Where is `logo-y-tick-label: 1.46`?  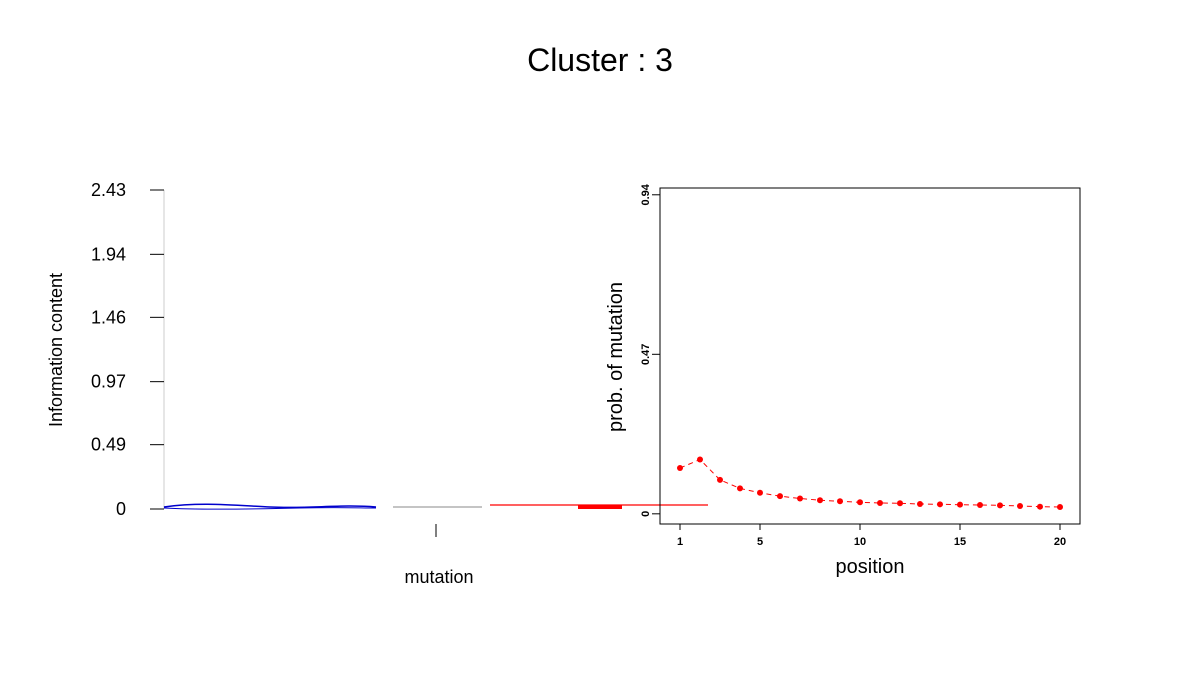 logo-y-tick-label: 1.46 is located at coordinates (108, 317).